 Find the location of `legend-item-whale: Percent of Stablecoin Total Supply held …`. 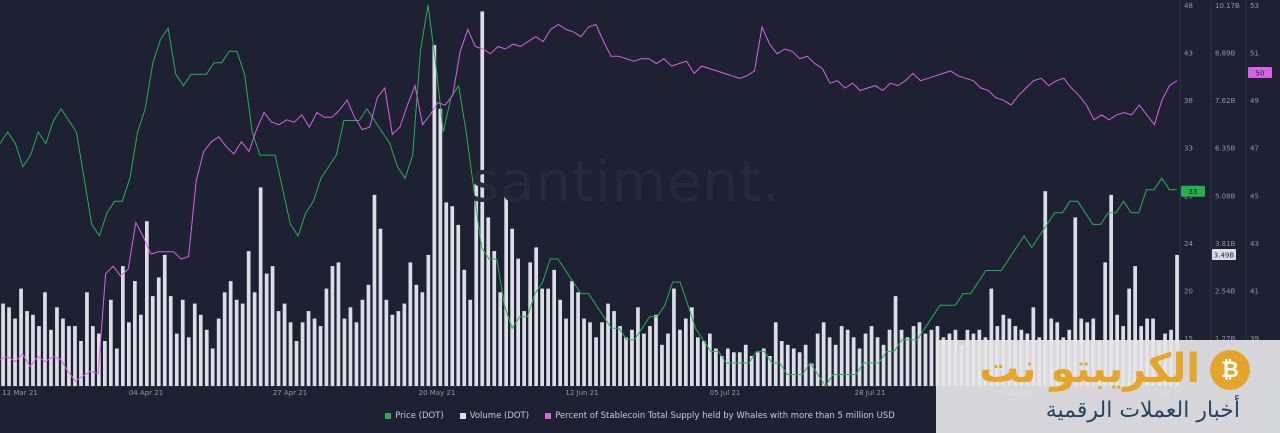

legend-item-whale: Percent of Stablecoin Total Supply held … is located at coordinates (720, 416).